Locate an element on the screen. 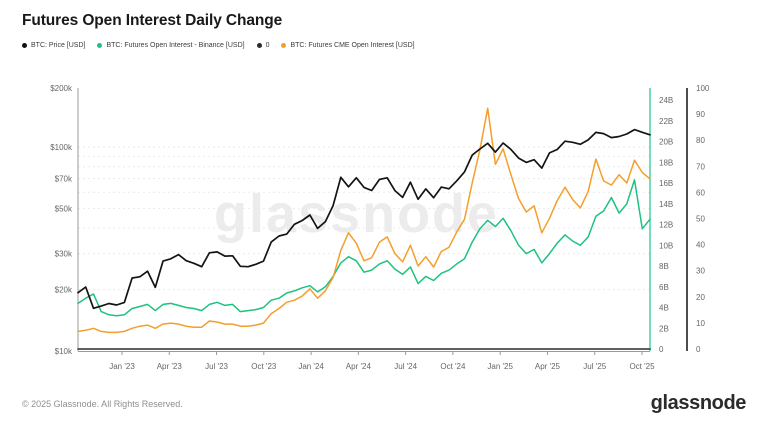  right-oi-axis-label: 20B is located at coordinates (666, 142).